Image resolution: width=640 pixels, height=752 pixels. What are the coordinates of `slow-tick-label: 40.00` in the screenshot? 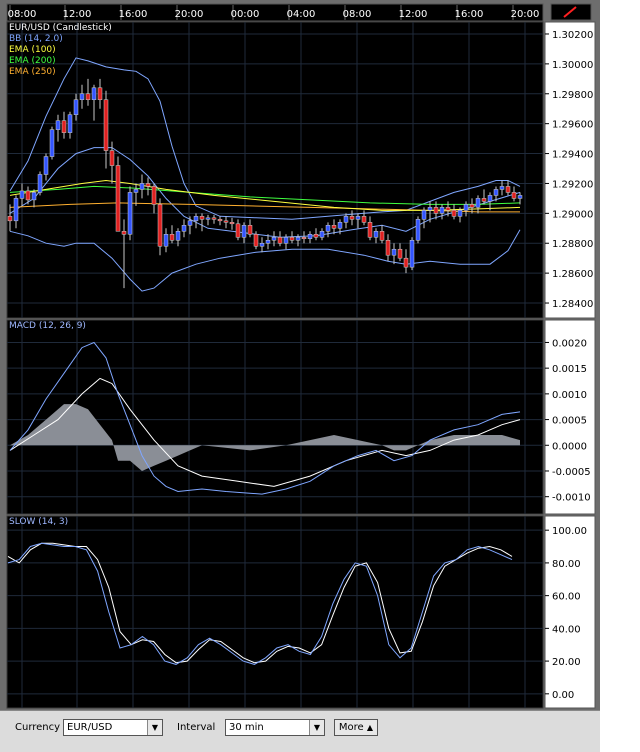 It's located at (566, 629).